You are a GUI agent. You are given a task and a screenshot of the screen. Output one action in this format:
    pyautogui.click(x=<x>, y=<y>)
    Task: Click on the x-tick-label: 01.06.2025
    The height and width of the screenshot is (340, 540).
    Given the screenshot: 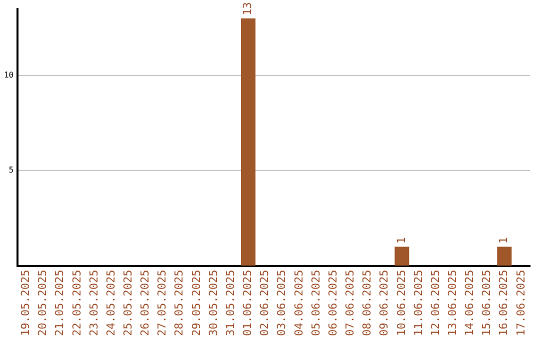 What is the action you would take?
    pyautogui.click(x=247, y=303)
    